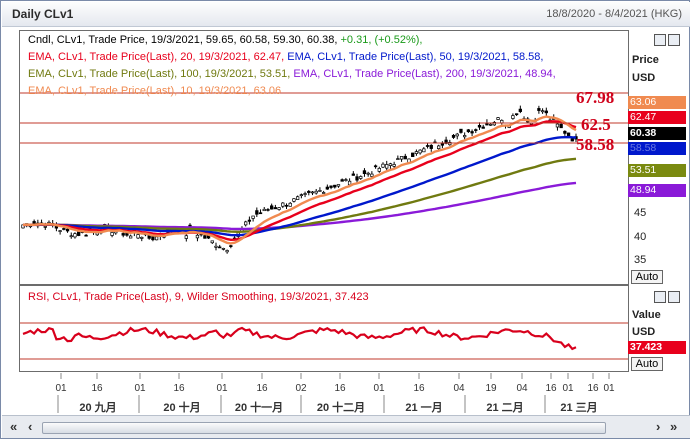 The width and height of the screenshot is (690, 439). Describe the element at coordinates (660, 297) in the screenshot. I see `rsi-panel-restore-icon` at that location.